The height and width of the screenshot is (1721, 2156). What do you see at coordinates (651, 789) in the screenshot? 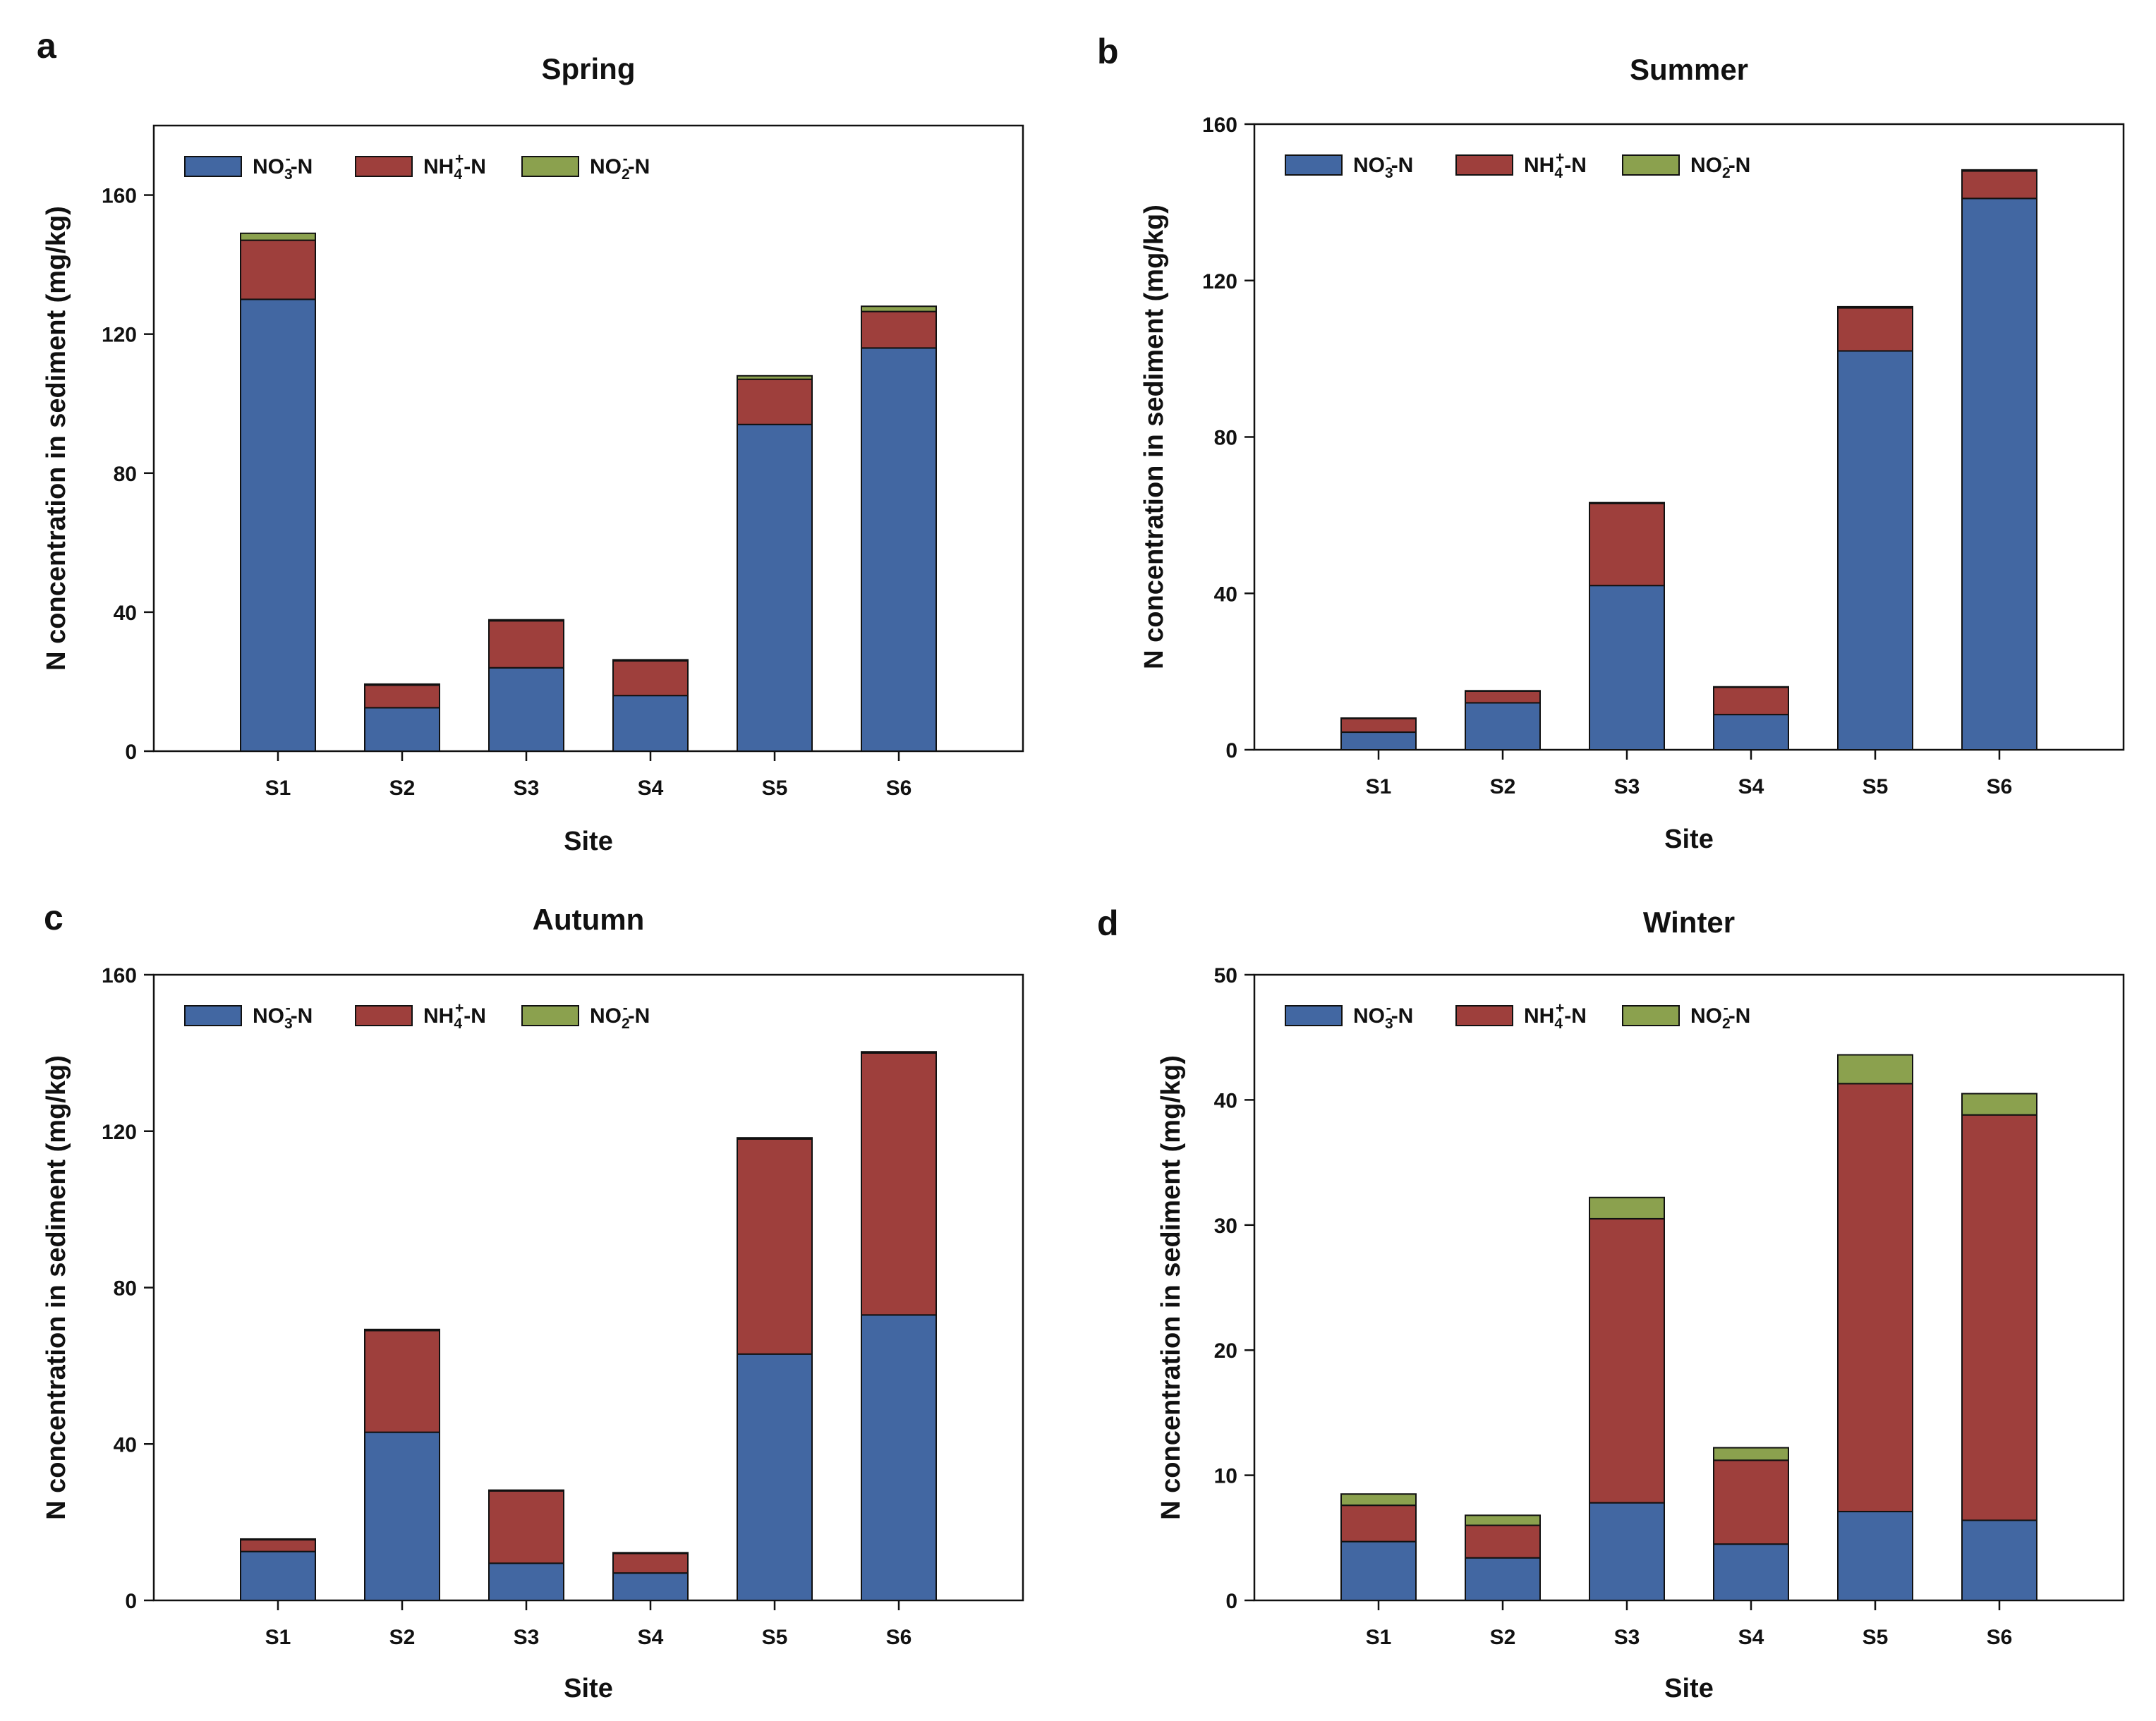
I see `x-tick-label: S4` at bounding box center [651, 789].